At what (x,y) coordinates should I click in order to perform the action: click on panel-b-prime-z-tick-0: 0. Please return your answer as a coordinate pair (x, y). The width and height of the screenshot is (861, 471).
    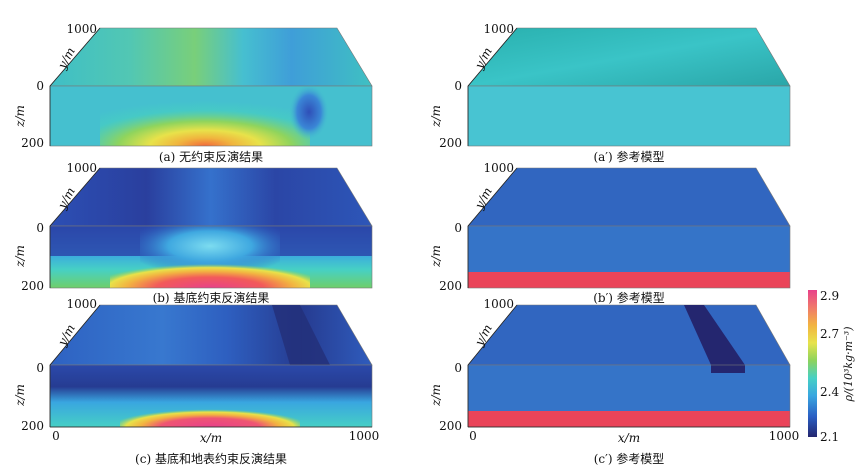
    Looking at the image, I should click on (458, 228).